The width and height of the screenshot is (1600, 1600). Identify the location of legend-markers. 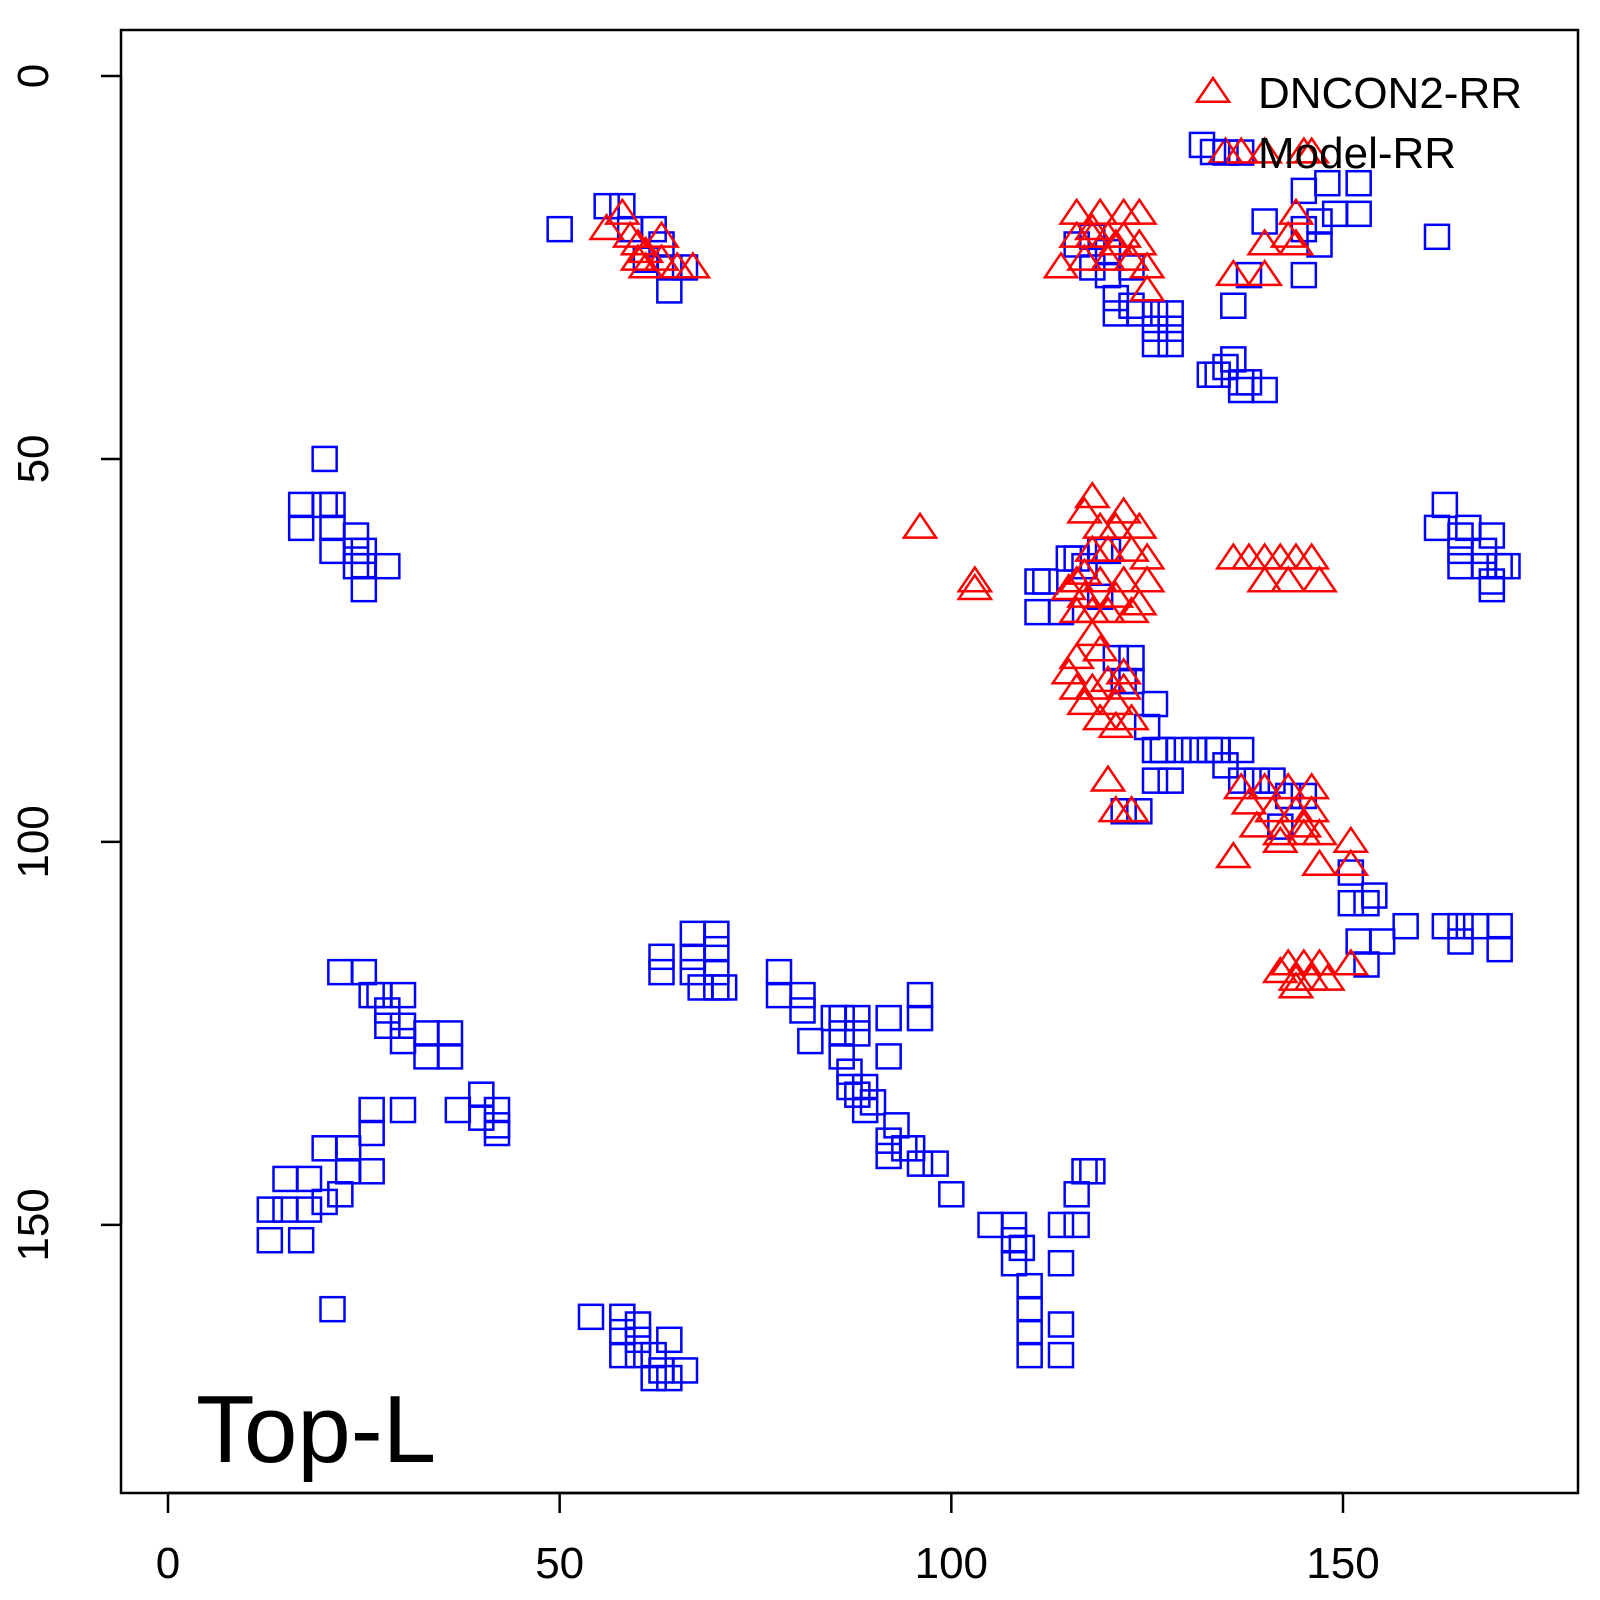
(1213, 120).